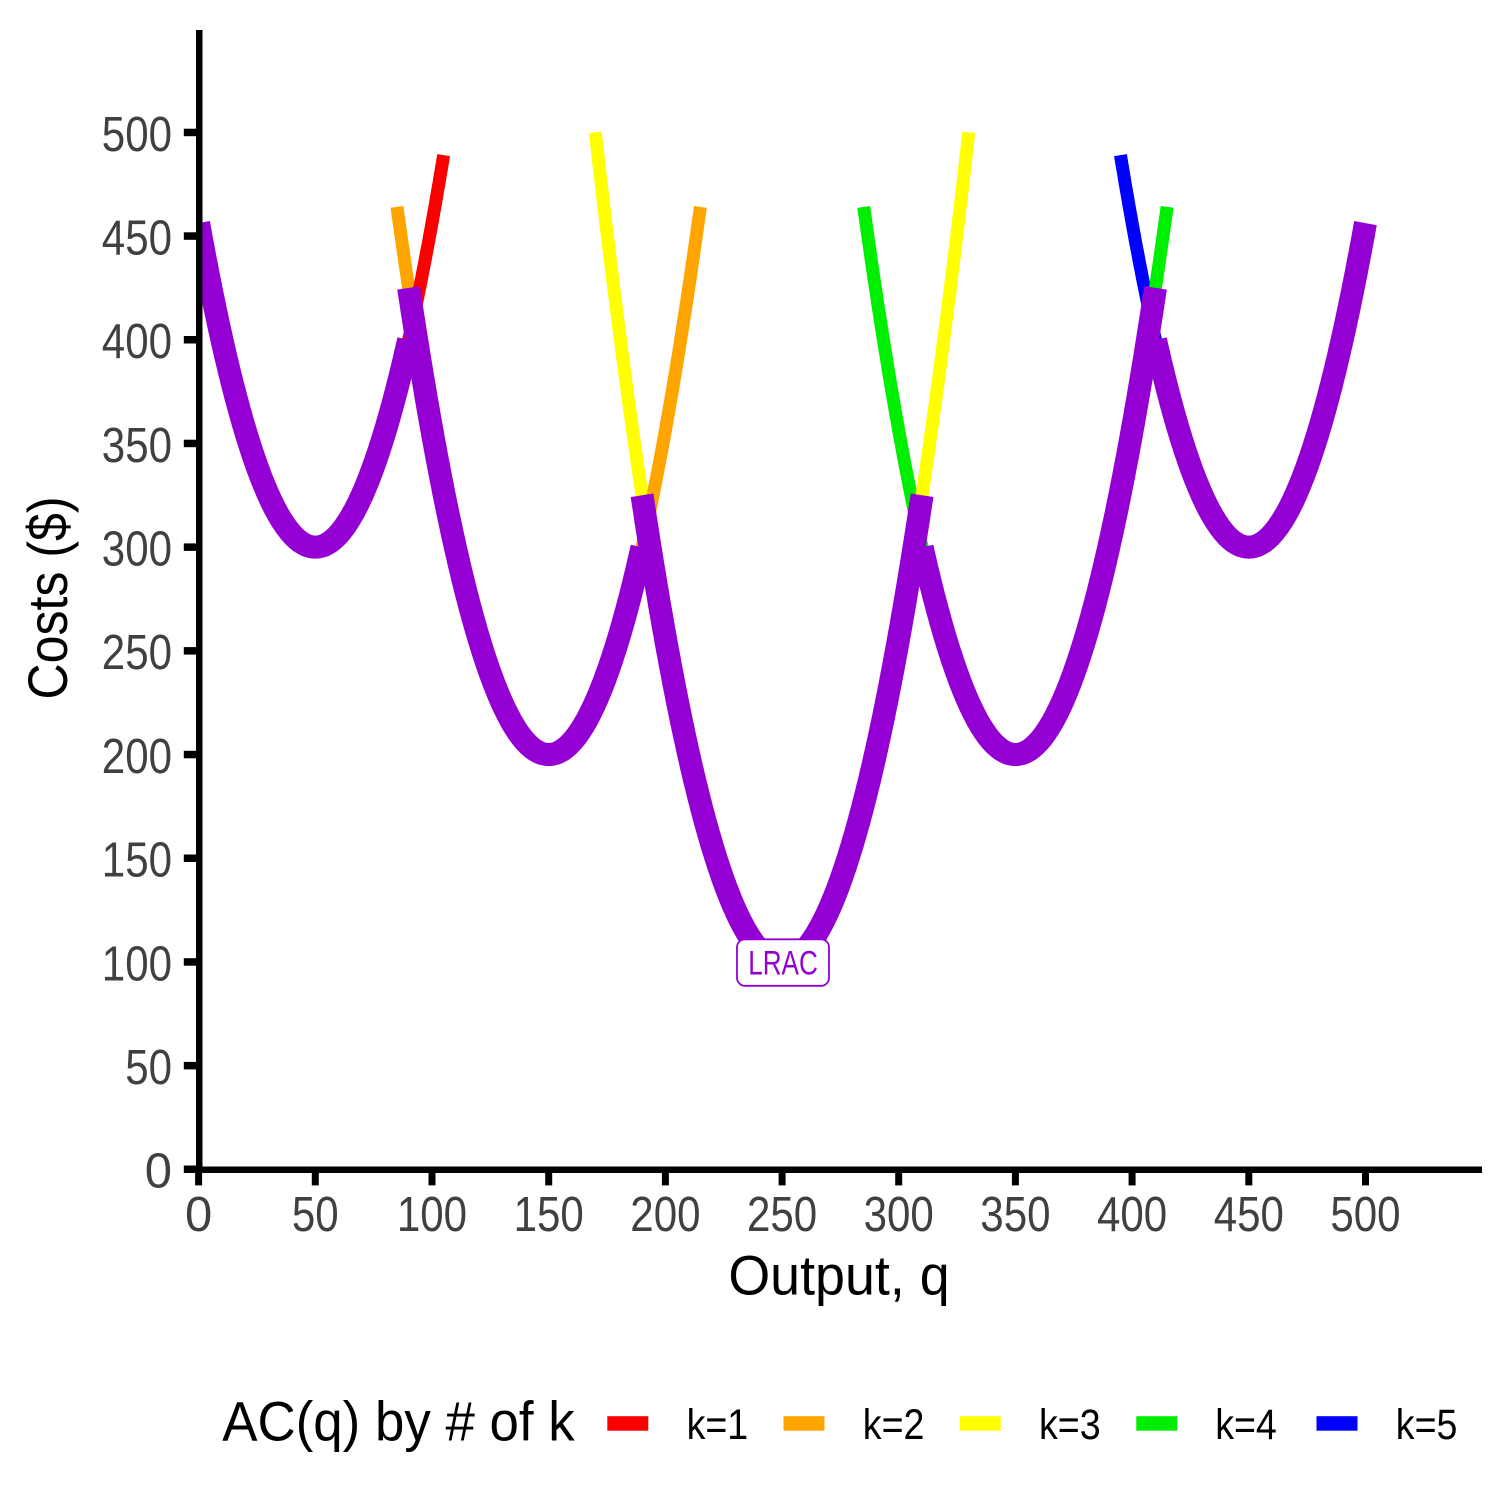 This screenshot has height=1512, width=1512. I want to click on svg-text: k=2, so click(894, 1425).